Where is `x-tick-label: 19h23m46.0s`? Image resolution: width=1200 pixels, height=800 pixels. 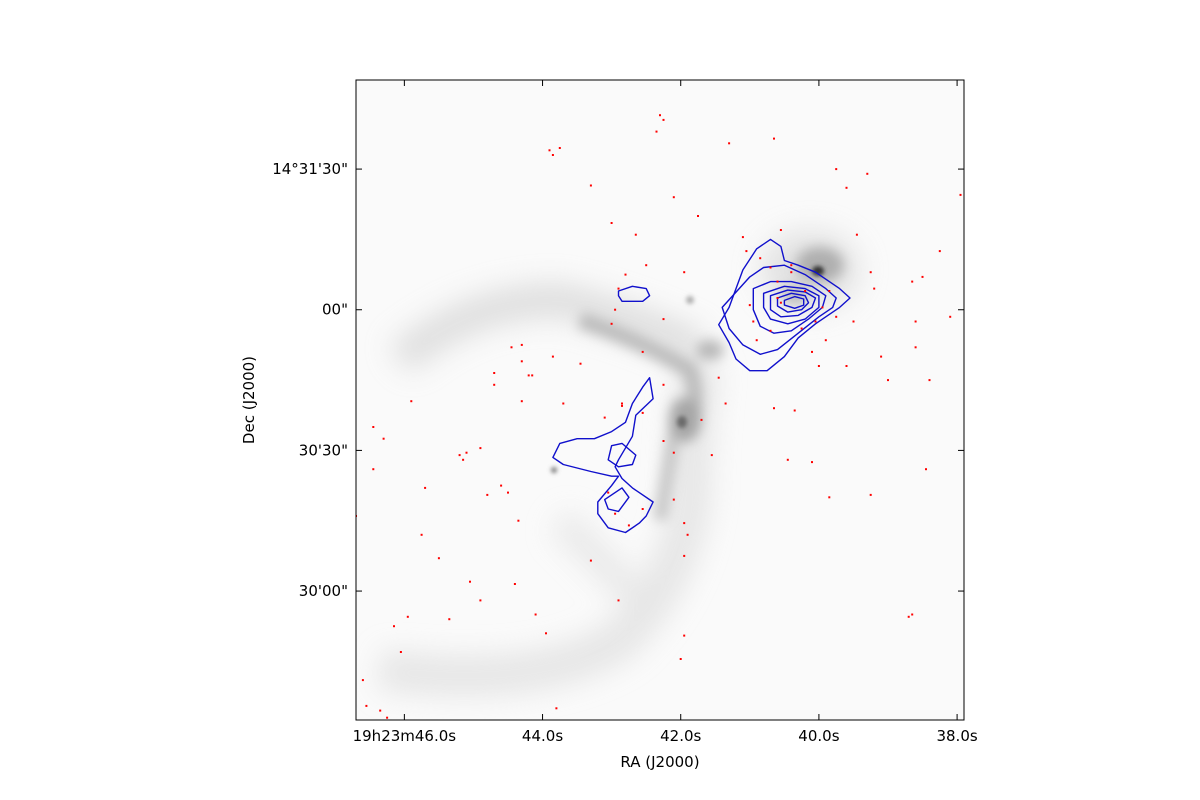
x-tick-label: 19h23m46.0s is located at coordinates (405, 736).